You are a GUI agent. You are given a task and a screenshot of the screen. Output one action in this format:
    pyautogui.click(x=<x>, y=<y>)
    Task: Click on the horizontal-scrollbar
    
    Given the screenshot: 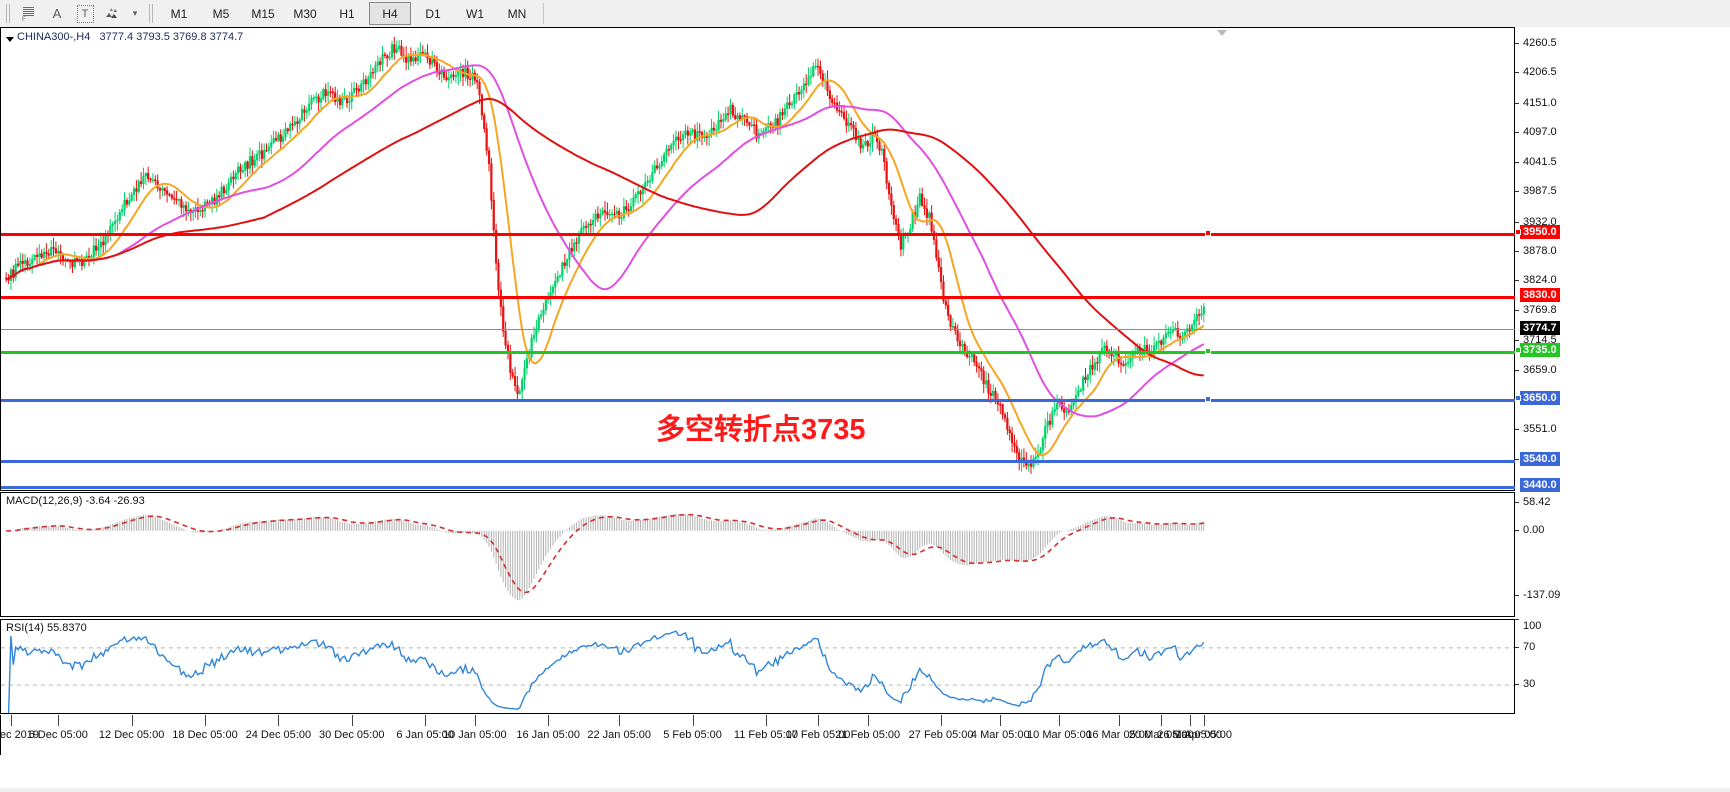 What is the action you would take?
    pyautogui.click(x=865, y=790)
    